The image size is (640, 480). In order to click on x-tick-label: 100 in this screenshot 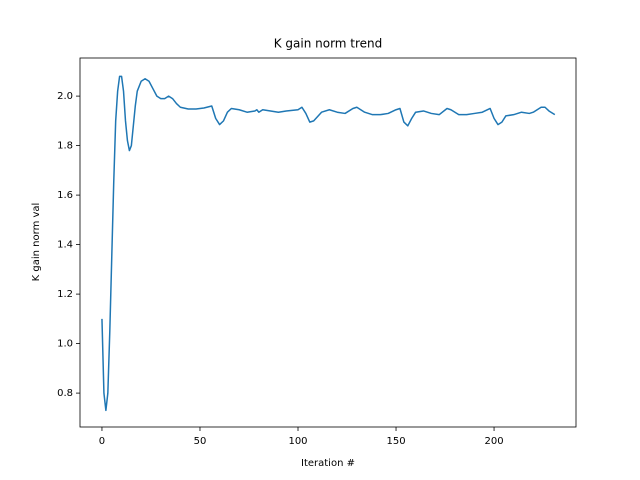, I will do `click(297, 441)`.